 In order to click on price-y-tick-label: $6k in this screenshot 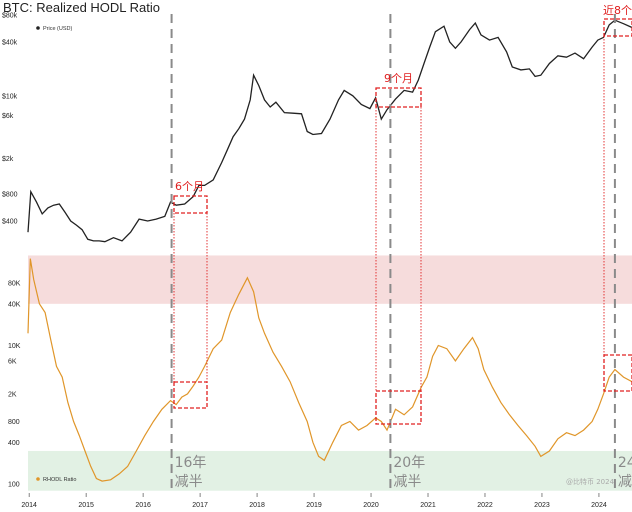, I will do `click(8, 116)`.